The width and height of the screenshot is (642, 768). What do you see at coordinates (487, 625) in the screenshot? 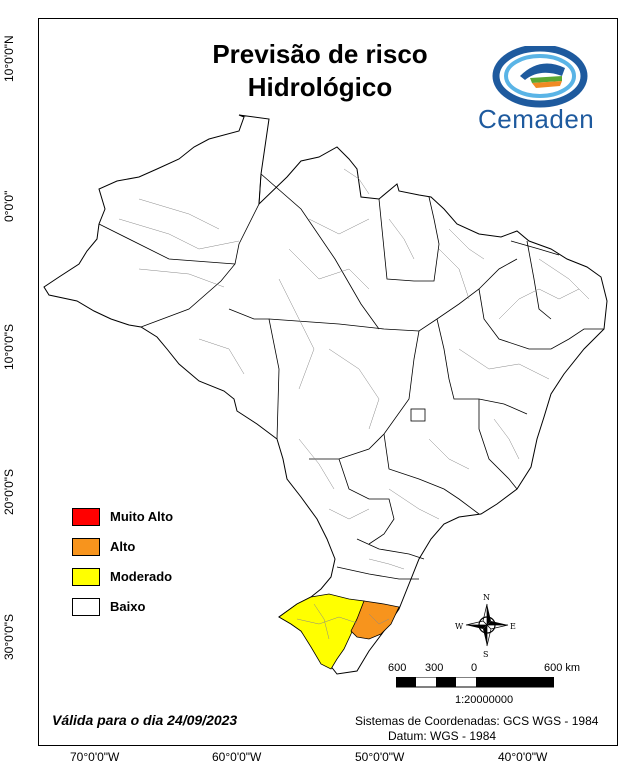
I see `compass-rose-icon` at bounding box center [487, 625].